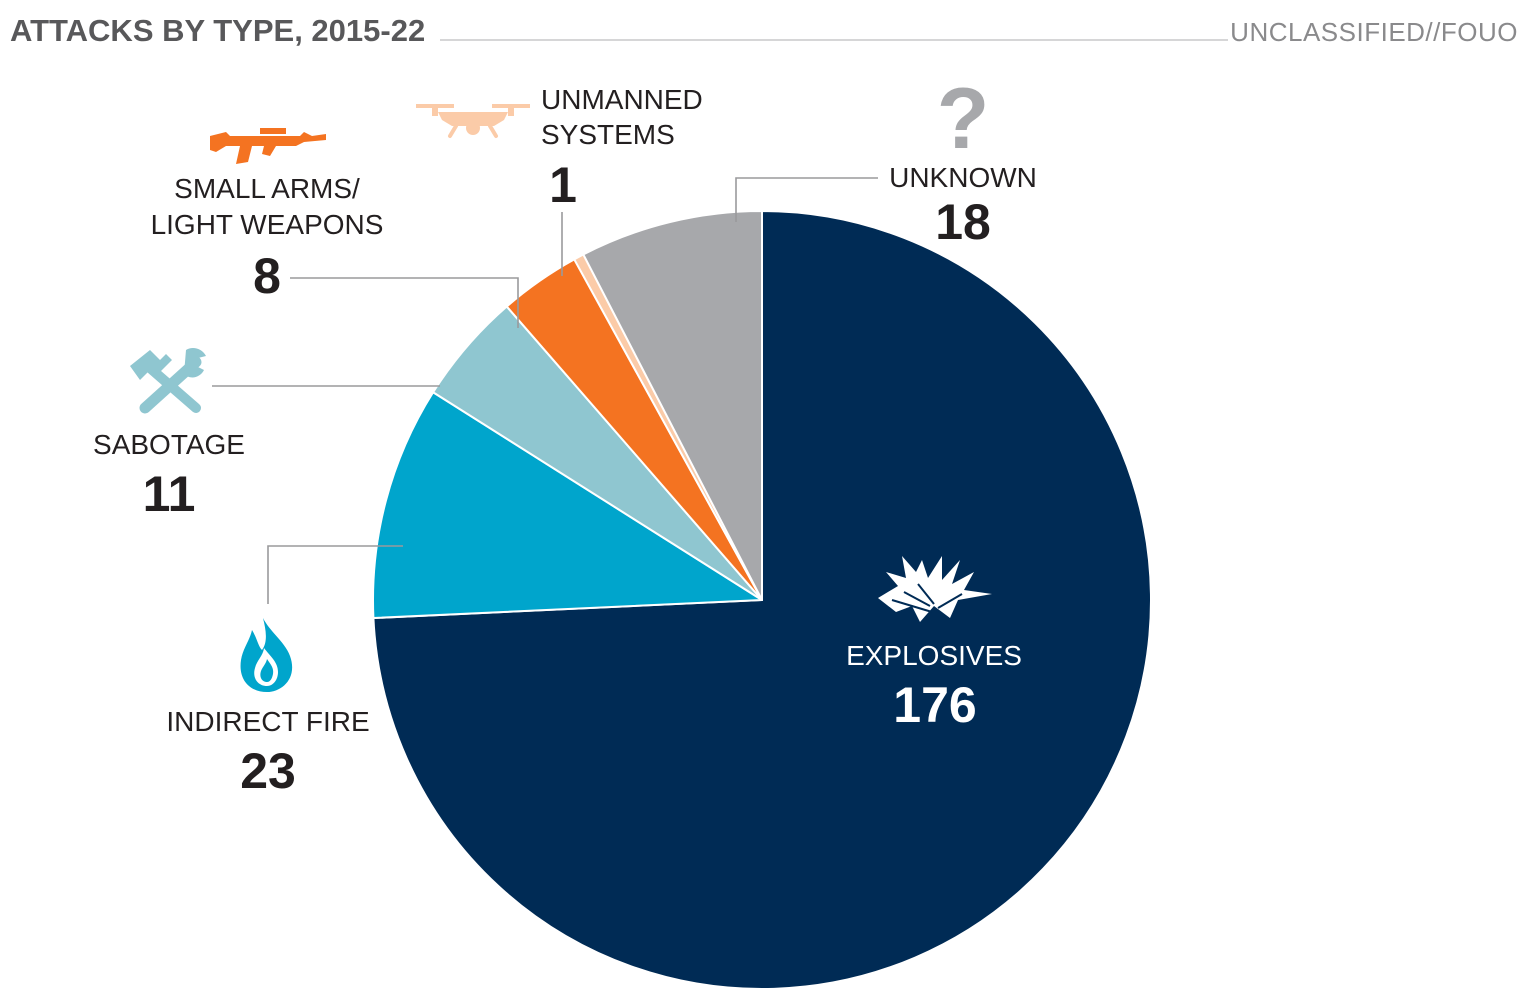  What do you see at coordinates (934, 655) in the screenshot?
I see `label-explosives: EXPLOSIVES` at bounding box center [934, 655].